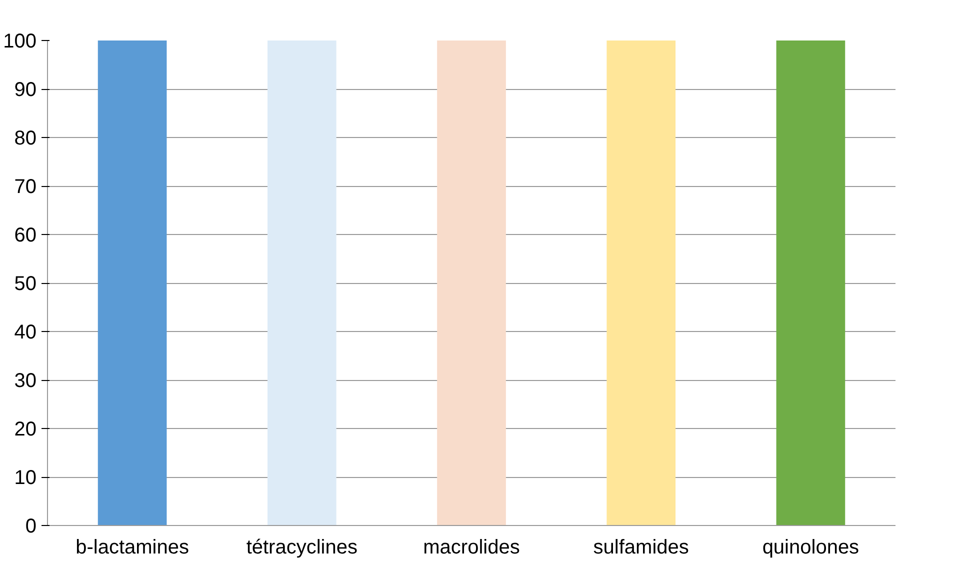 The height and width of the screenshot is (581, 955). Describe the element at coordinates (30, 527) in the screenshot. I see `y-tick-label: 0` at that location.